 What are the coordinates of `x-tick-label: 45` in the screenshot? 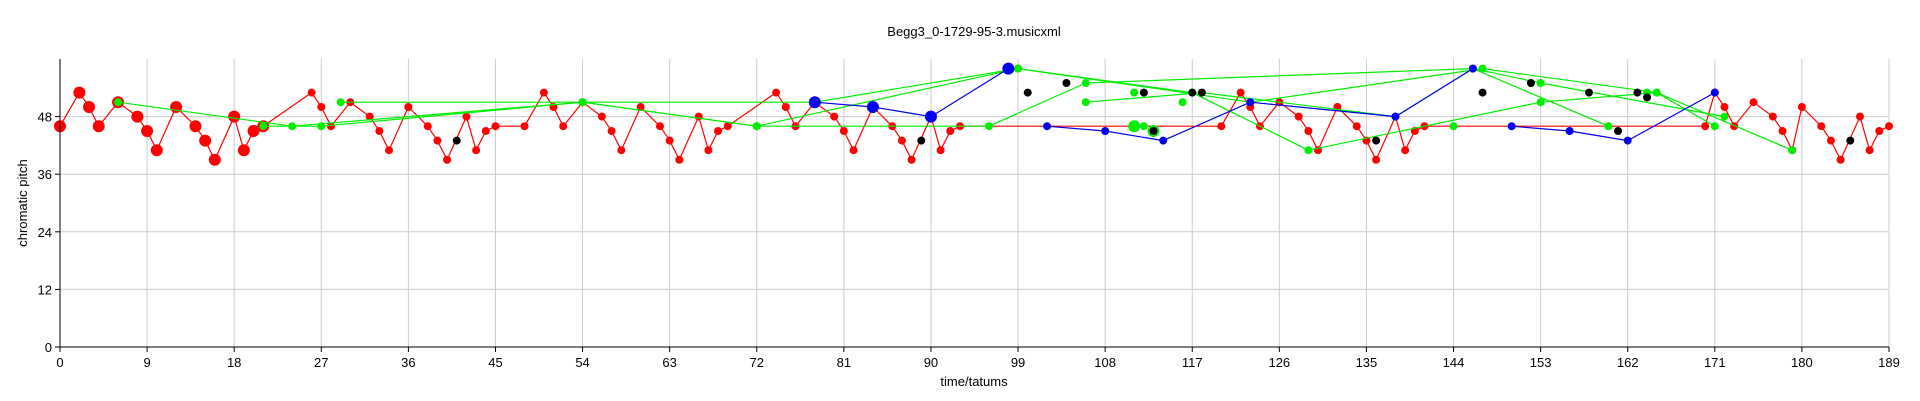 It's located at (495, 362).